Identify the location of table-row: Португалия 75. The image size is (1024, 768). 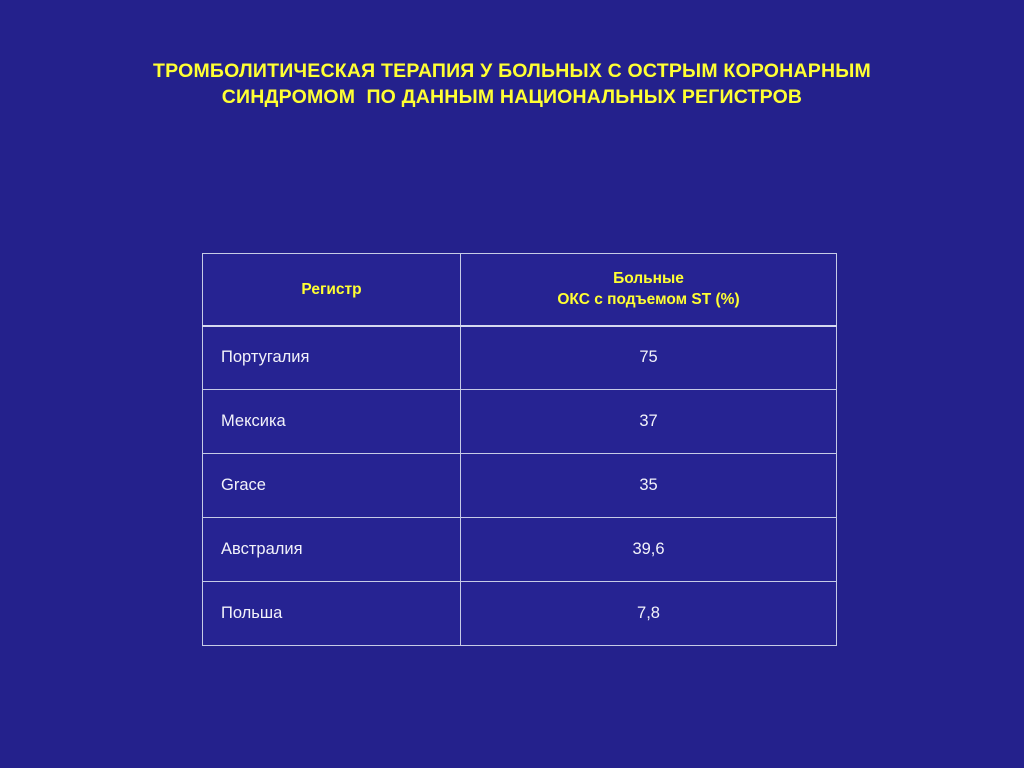
(519, 357).